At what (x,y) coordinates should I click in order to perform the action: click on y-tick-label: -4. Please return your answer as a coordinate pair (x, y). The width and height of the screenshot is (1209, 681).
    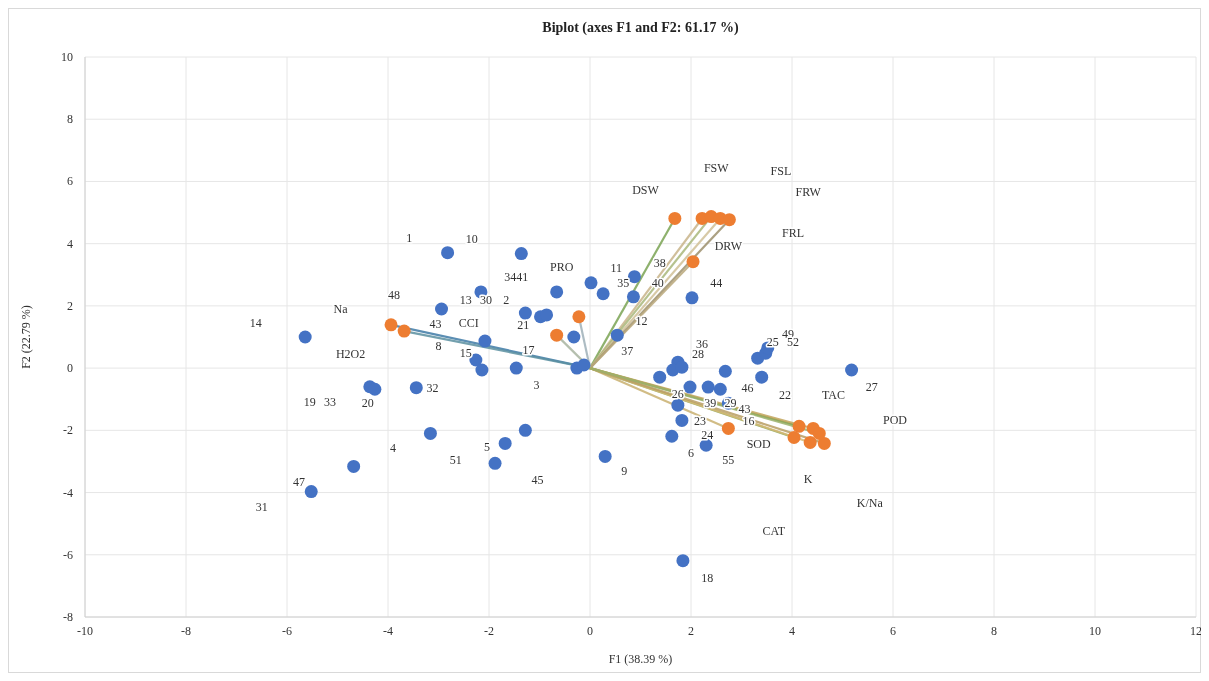
    Looking at the image, I should click on (68, 492).